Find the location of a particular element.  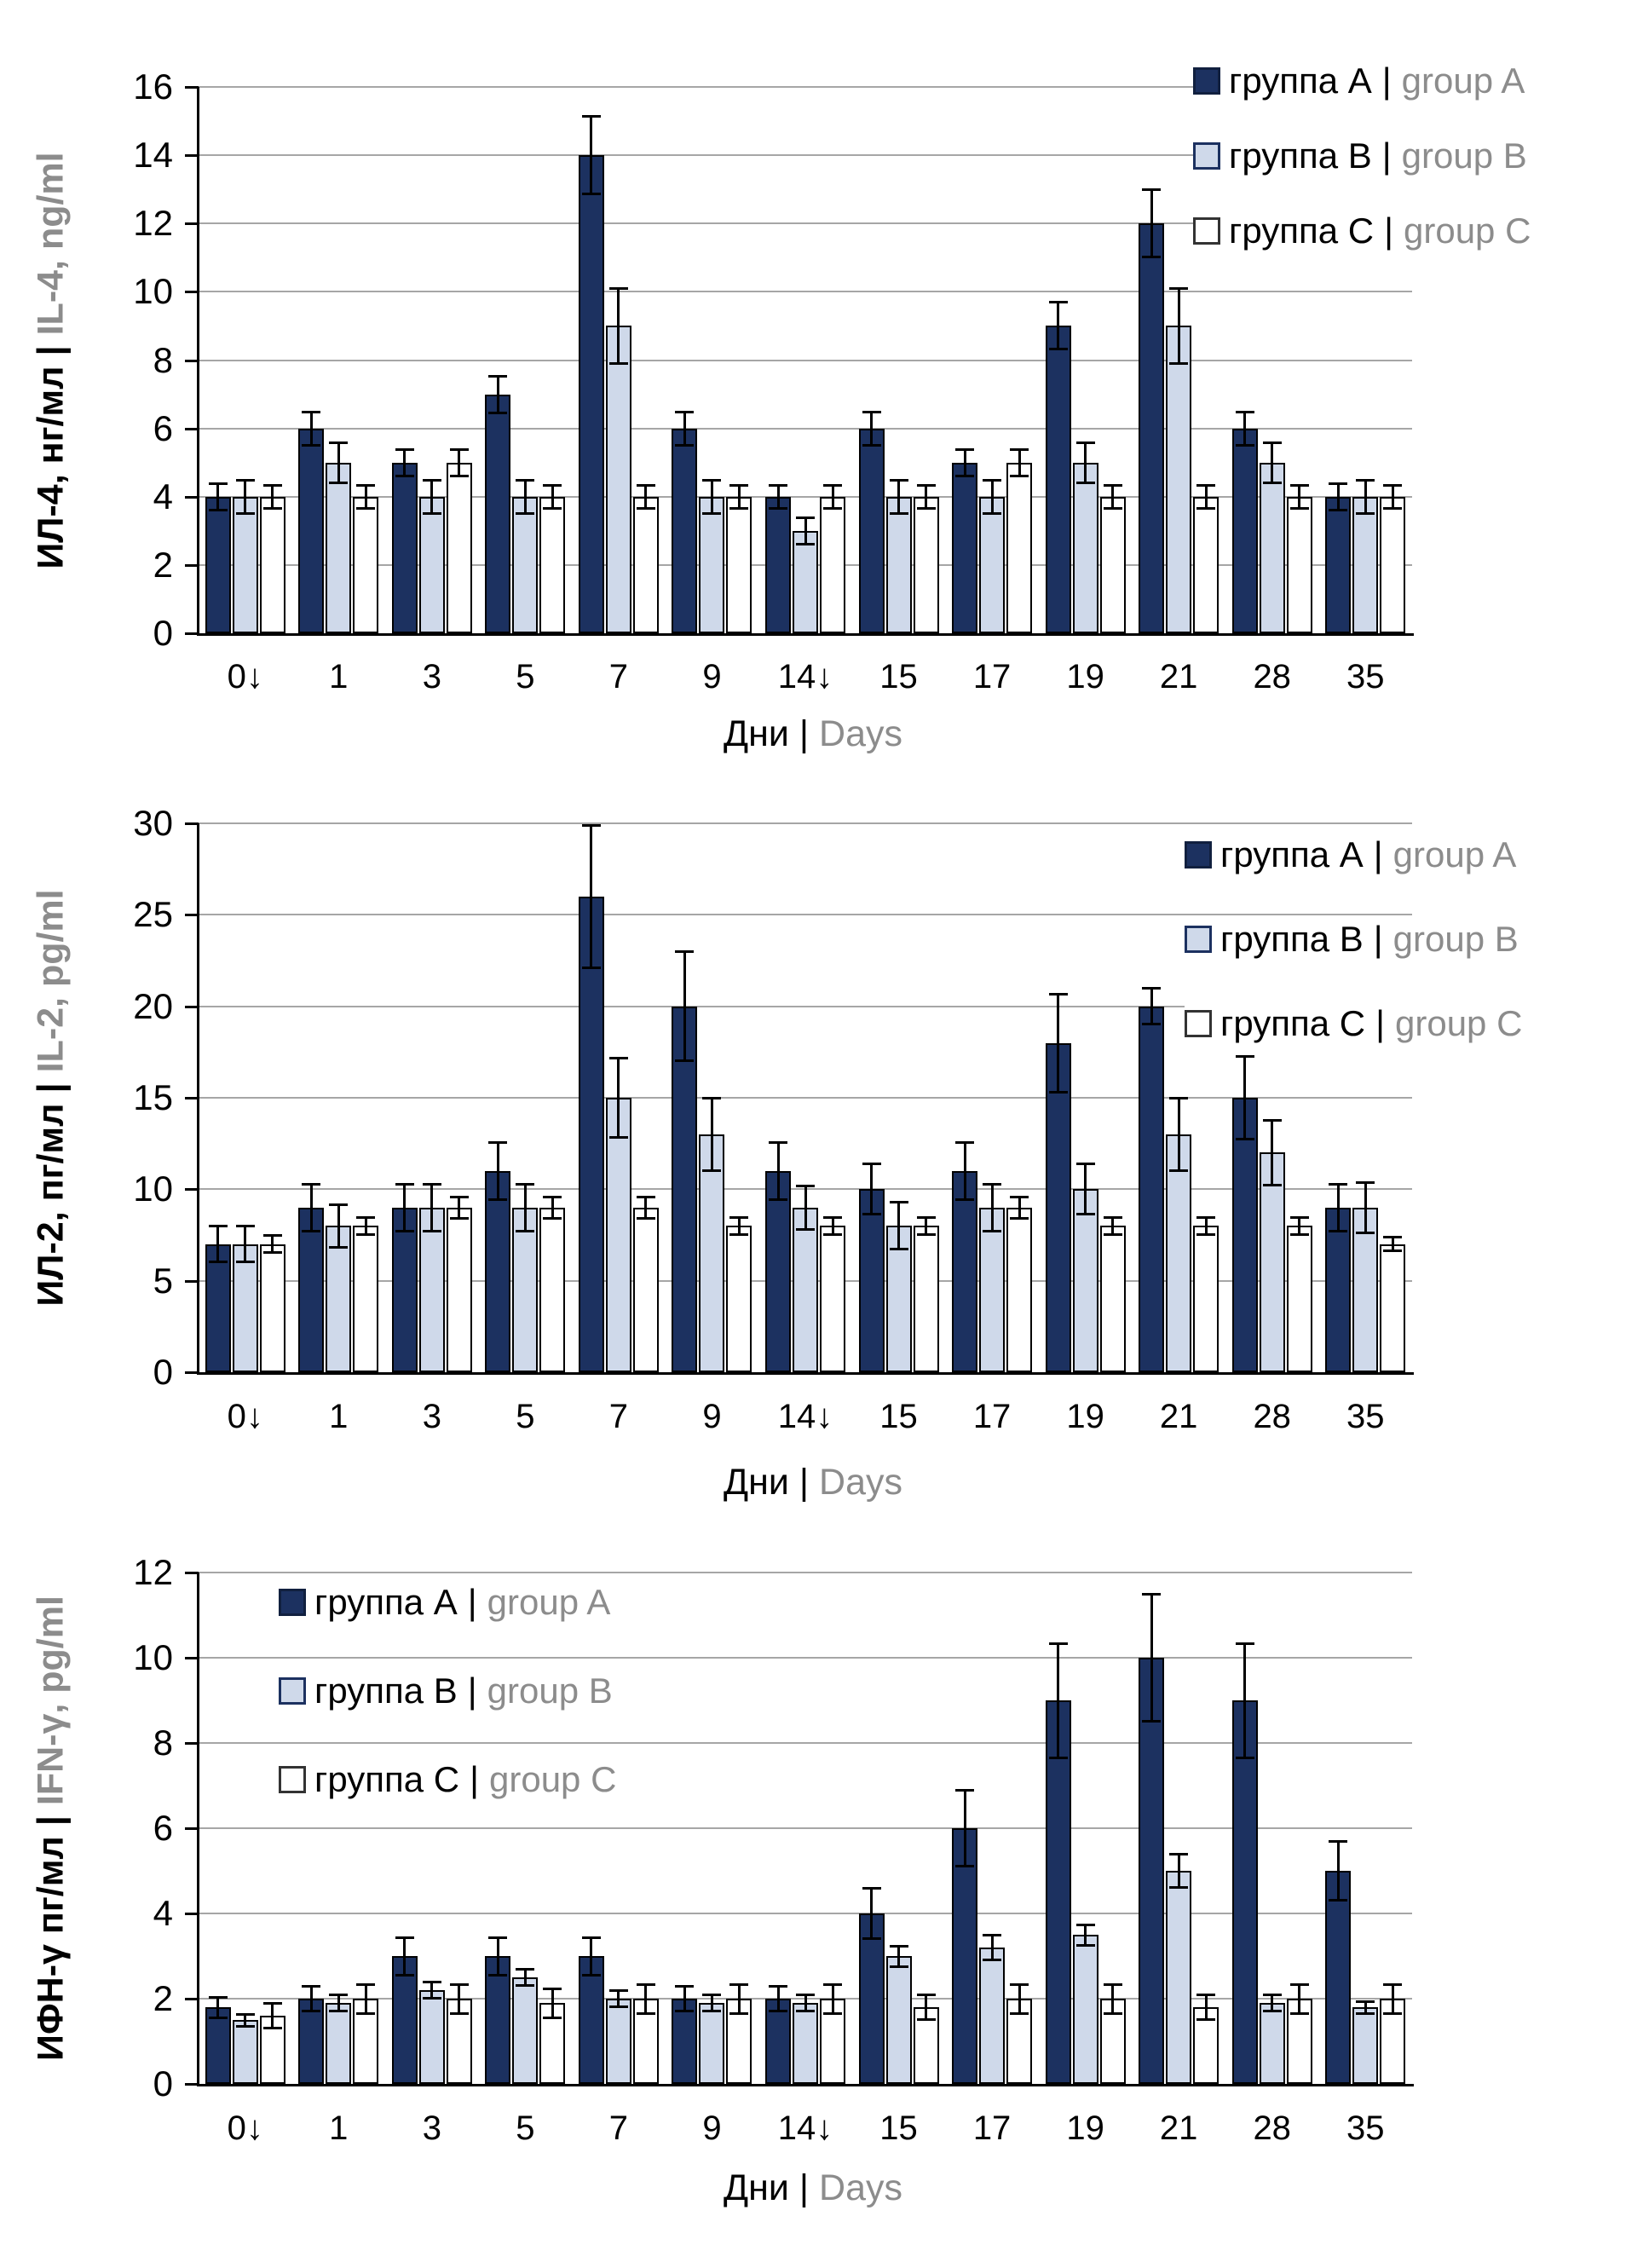

y-axis-title-pipe: | is located at coordinates (51, 1088).